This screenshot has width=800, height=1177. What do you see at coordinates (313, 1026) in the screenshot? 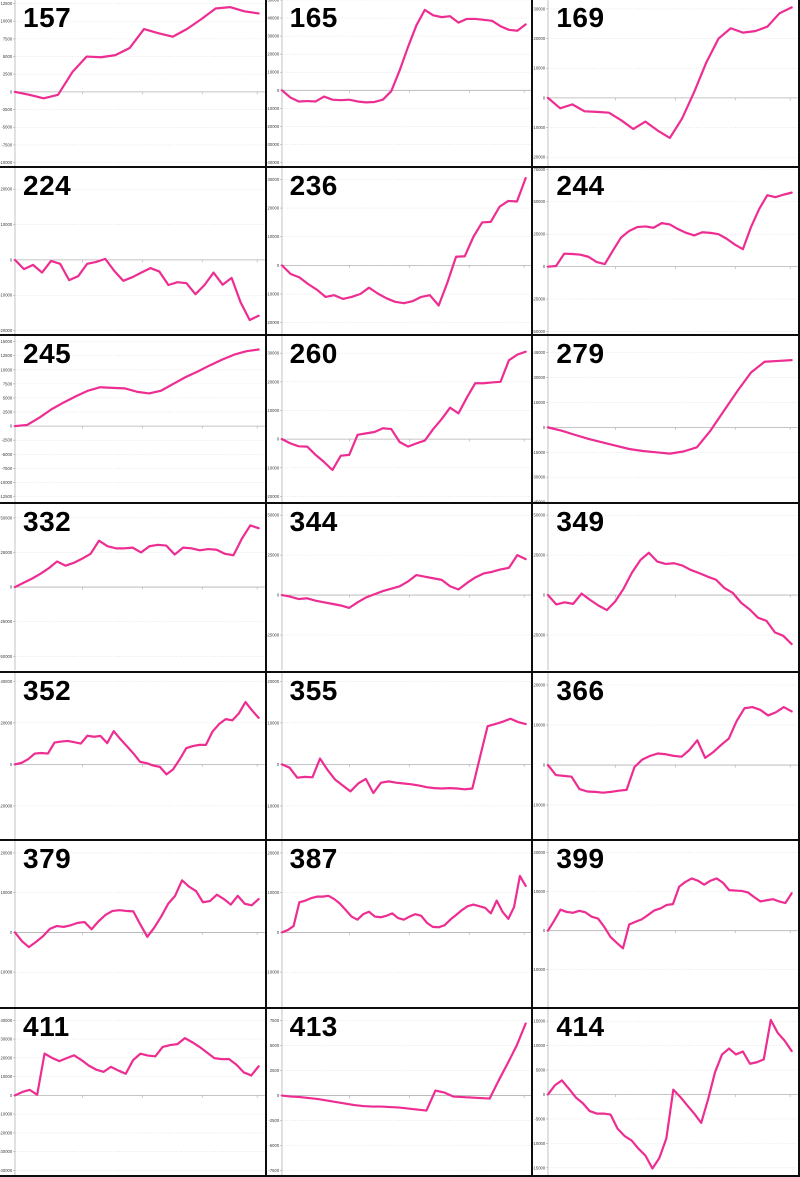
I see `chart-id-label: 413` at bounding box center [313, 1026].